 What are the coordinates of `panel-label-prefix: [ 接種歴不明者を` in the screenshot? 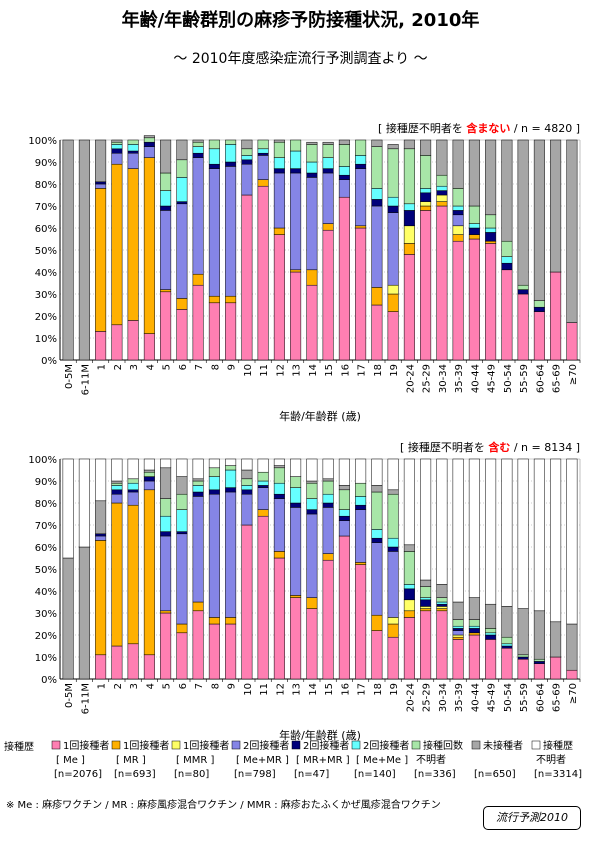 It's located at (444, 447).